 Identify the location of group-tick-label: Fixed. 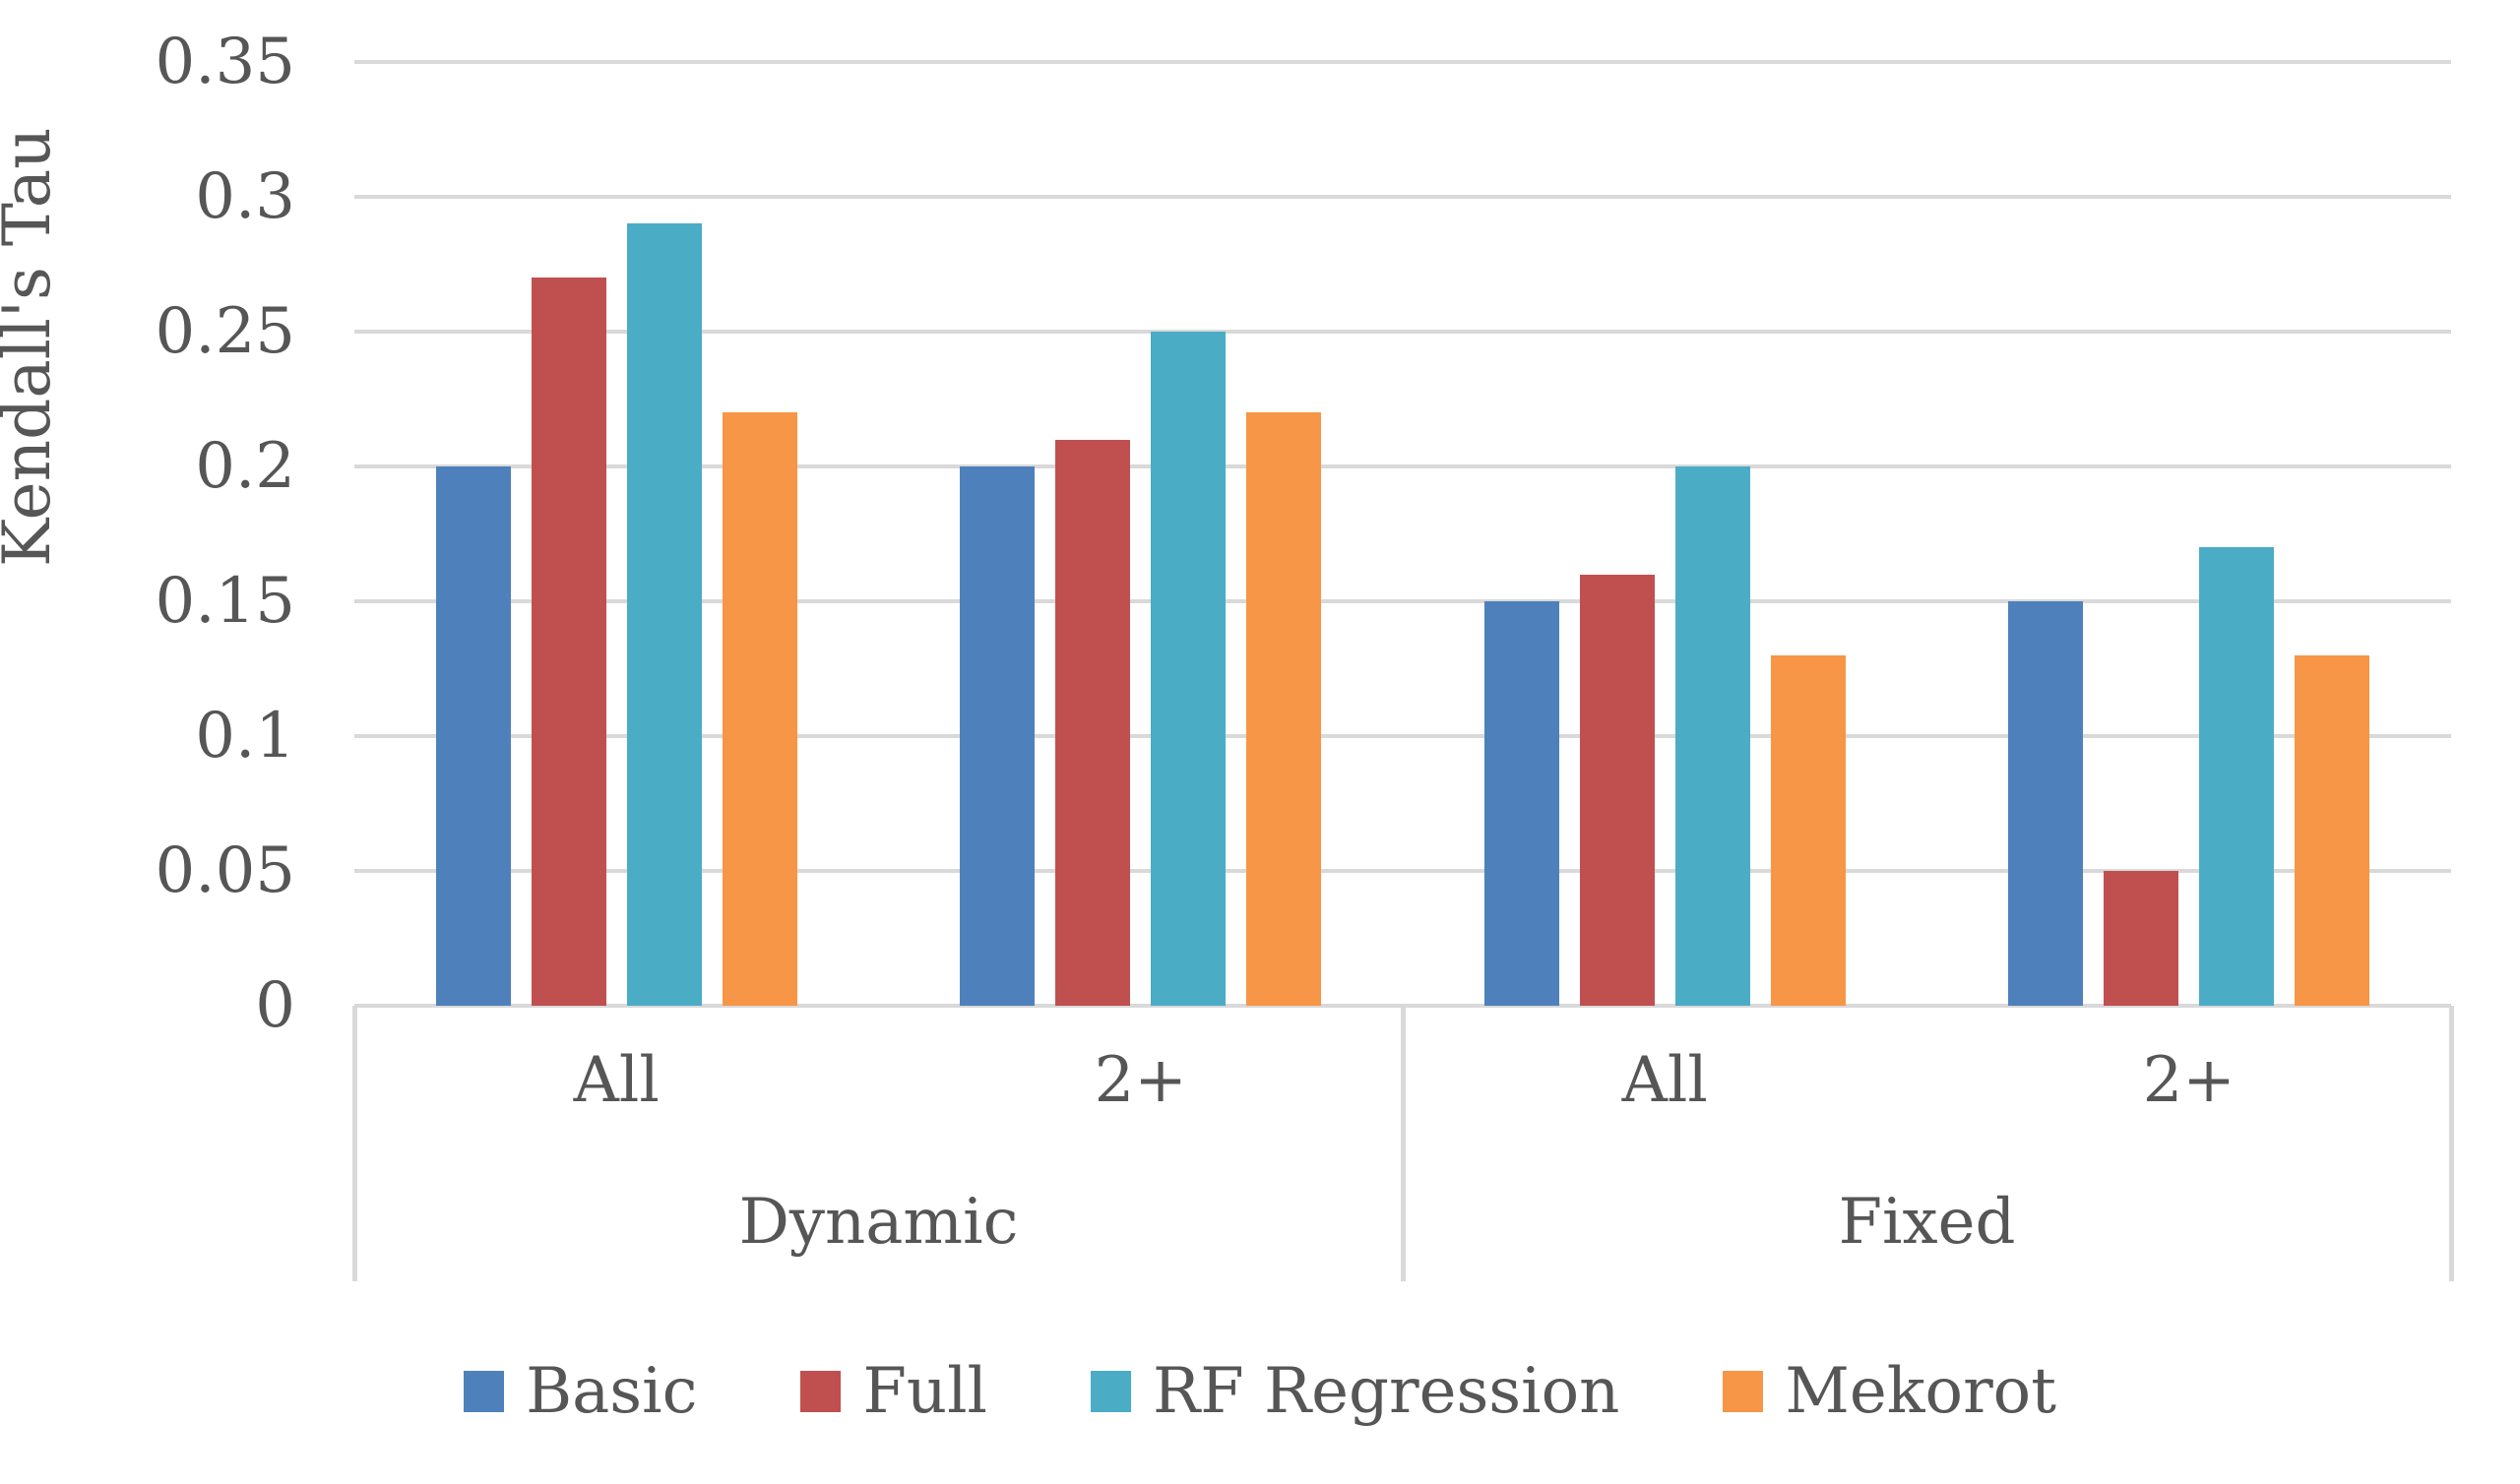
(1927, 1222).